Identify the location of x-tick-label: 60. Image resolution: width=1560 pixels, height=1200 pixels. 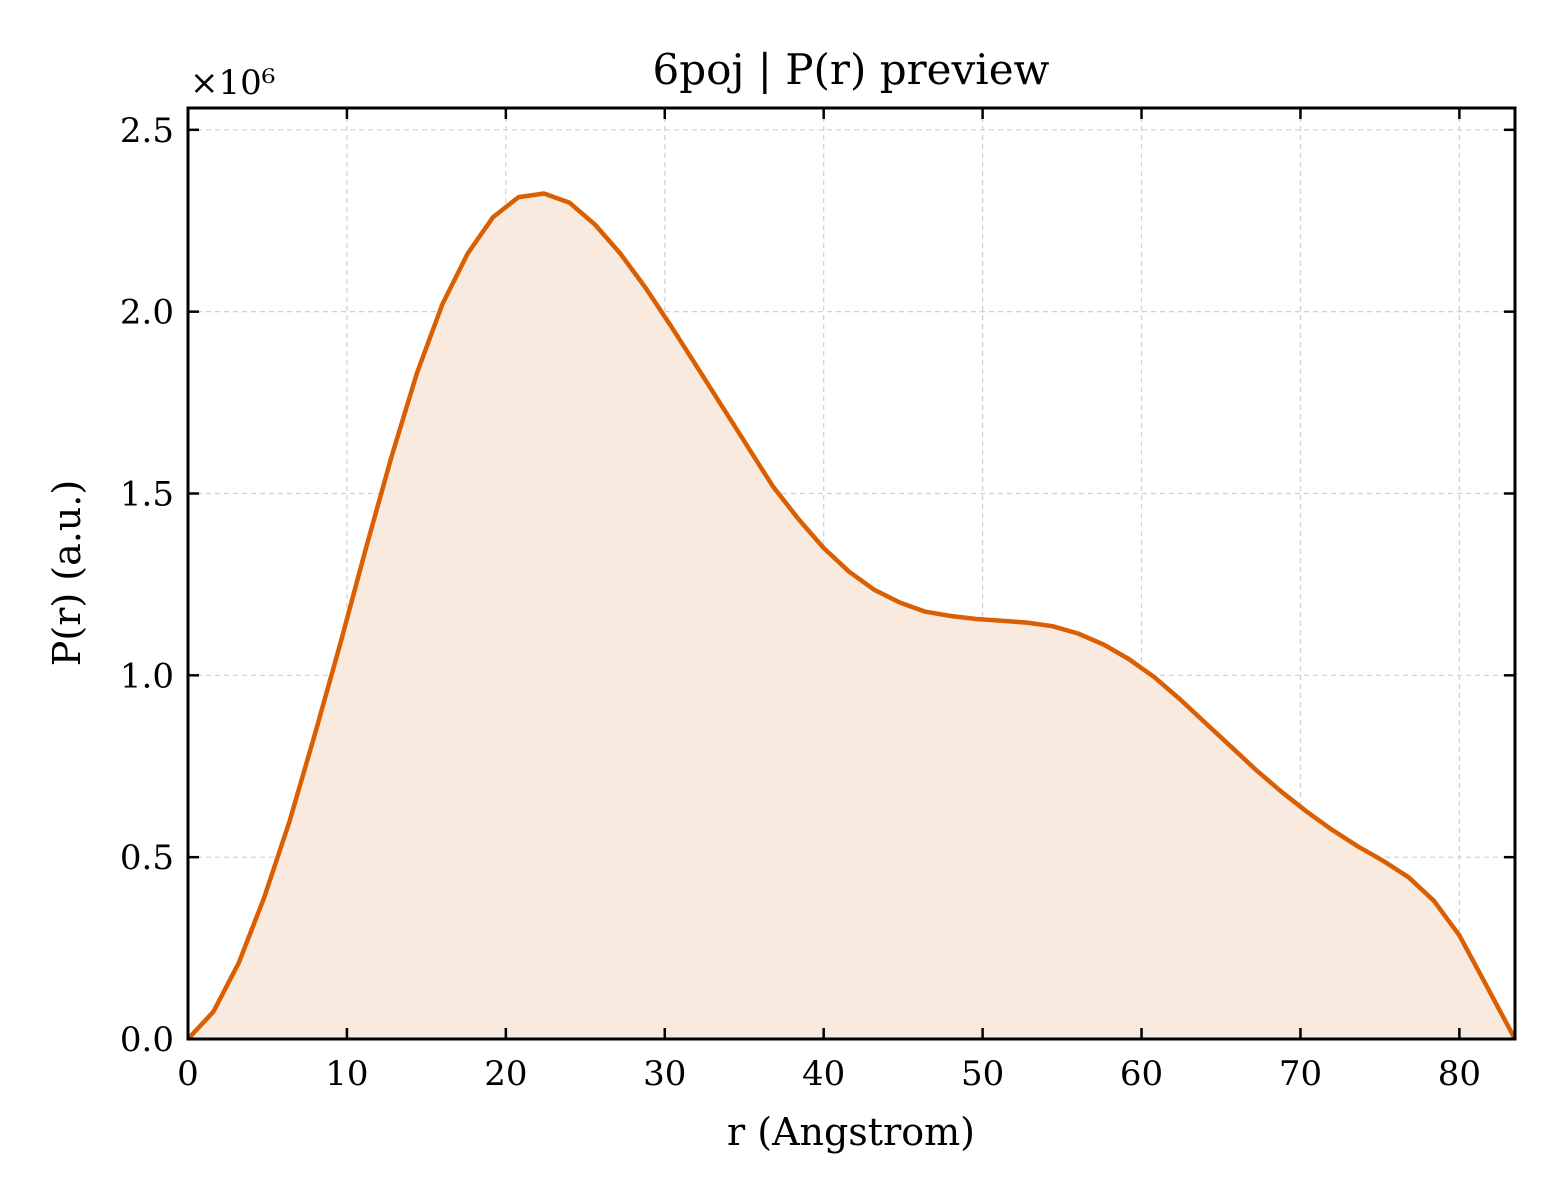
(1141, 1074).